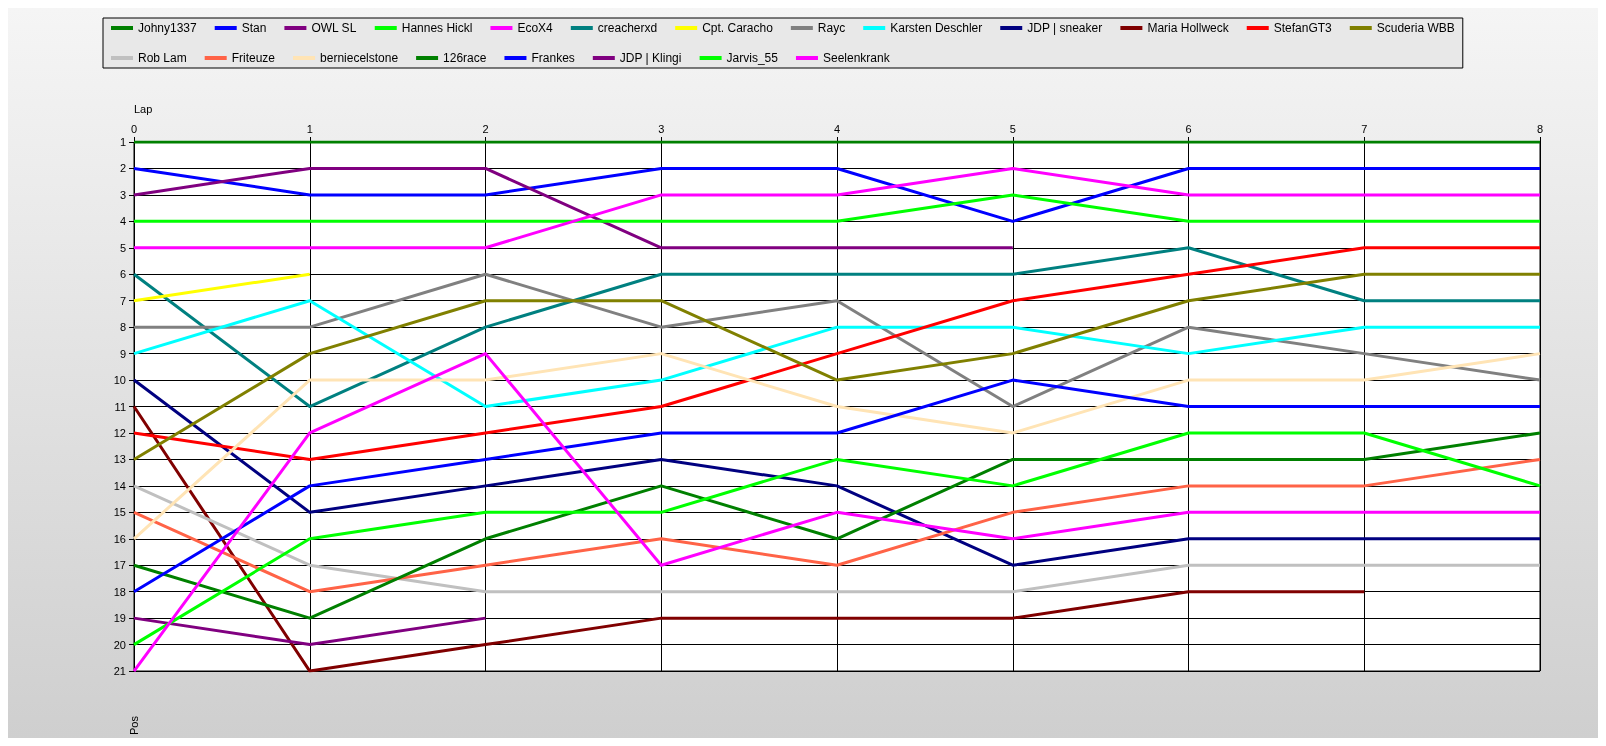 This screenshot has width=1606, height=746. I want to click on legend-label: Scuderia WBB, so click(1415, 28).